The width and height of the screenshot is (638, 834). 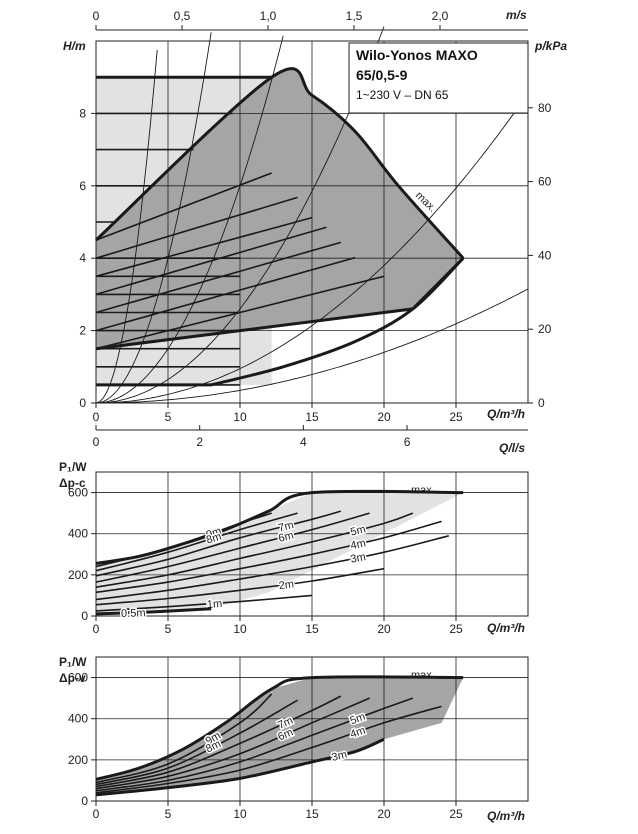 What do you see at coordinates (358, 530) in the screenshot?
I see `power-curve-label: 5m` at bounding box center [358, 530].